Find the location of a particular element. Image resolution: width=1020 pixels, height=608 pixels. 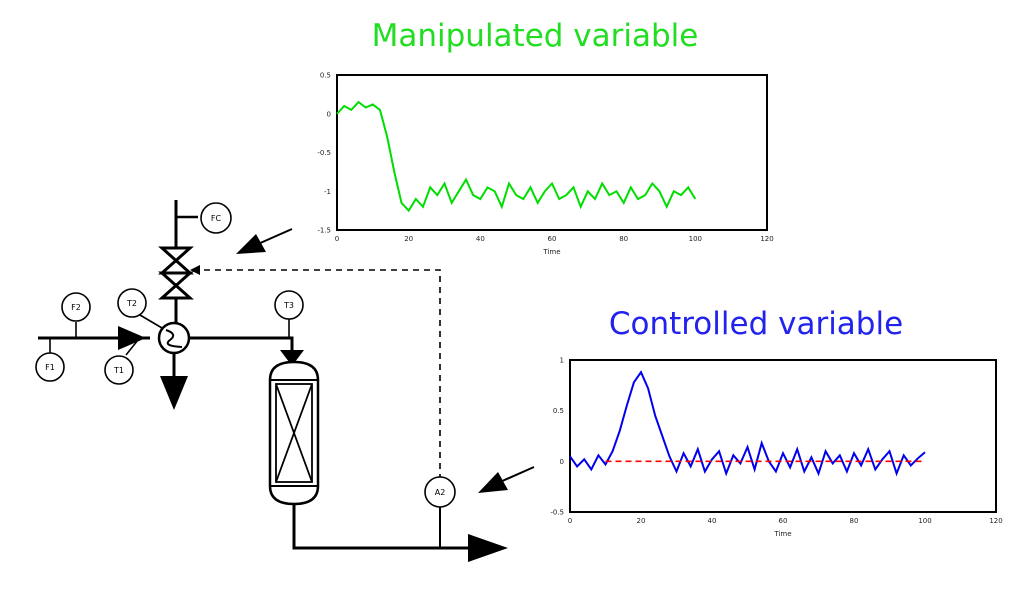

y-tick-label: 1 is located at coordinates (562, 361).